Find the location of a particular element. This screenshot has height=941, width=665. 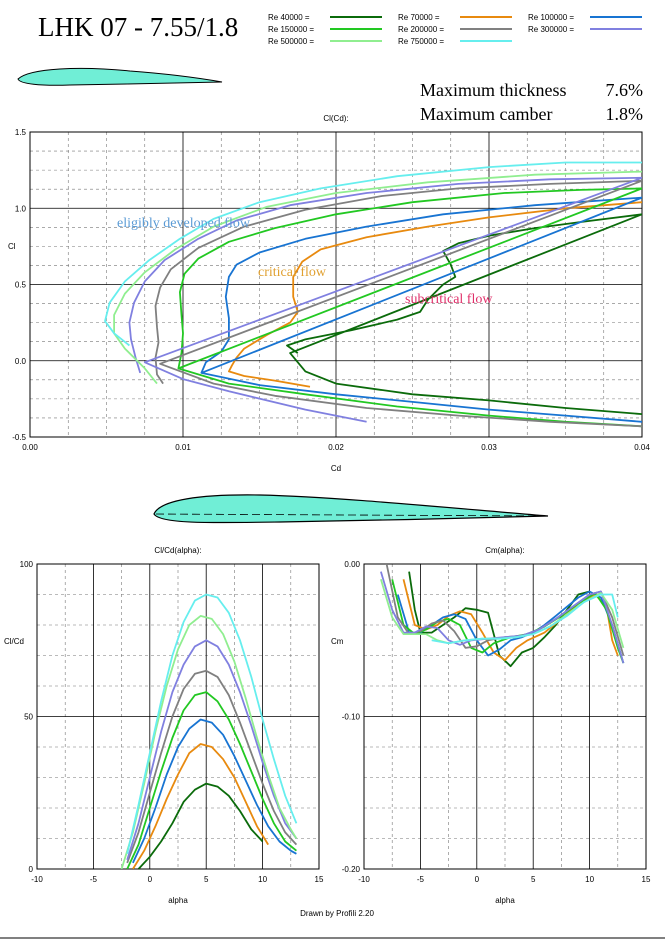

y-tick-label: -0.10 is located at coordinates (351, 717).